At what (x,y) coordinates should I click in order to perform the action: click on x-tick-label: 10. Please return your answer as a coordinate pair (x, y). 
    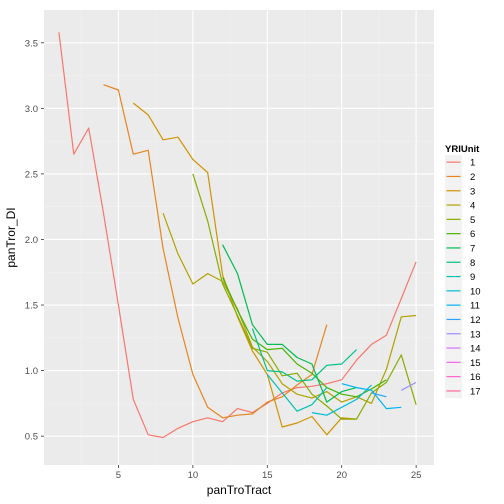
    Looking at the image, I should click on (193, 475).